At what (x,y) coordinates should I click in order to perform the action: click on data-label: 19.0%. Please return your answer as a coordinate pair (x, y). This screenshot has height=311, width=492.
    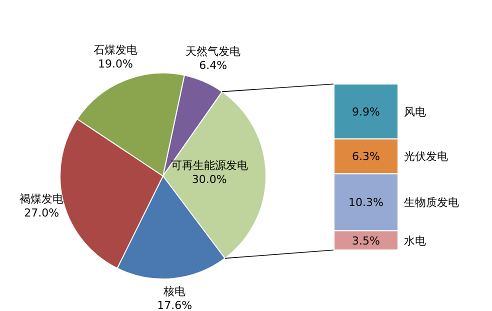
    Looking at the image, I should click on (115, 64).